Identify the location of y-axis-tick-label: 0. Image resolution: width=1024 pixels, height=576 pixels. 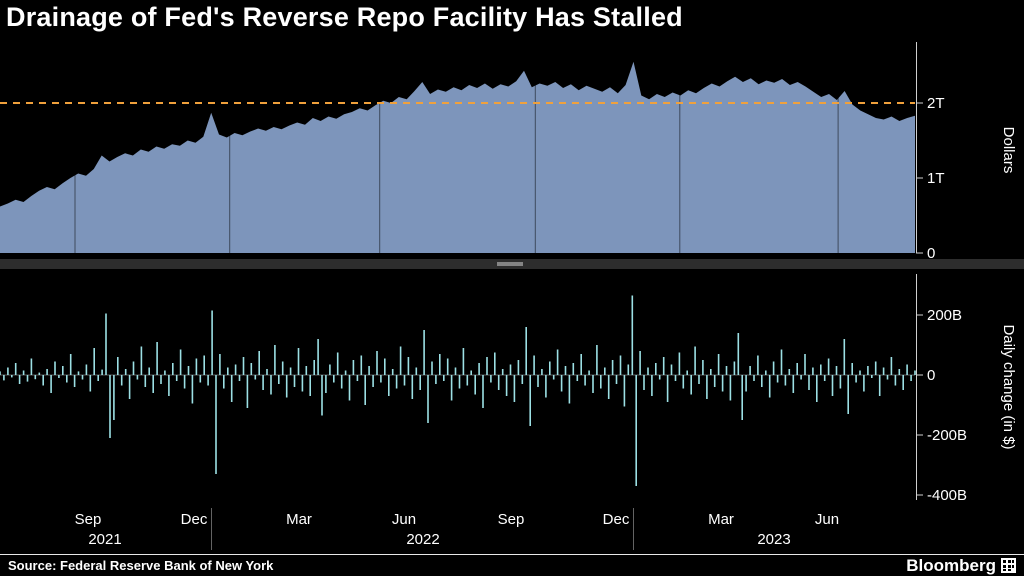
(931, 375).